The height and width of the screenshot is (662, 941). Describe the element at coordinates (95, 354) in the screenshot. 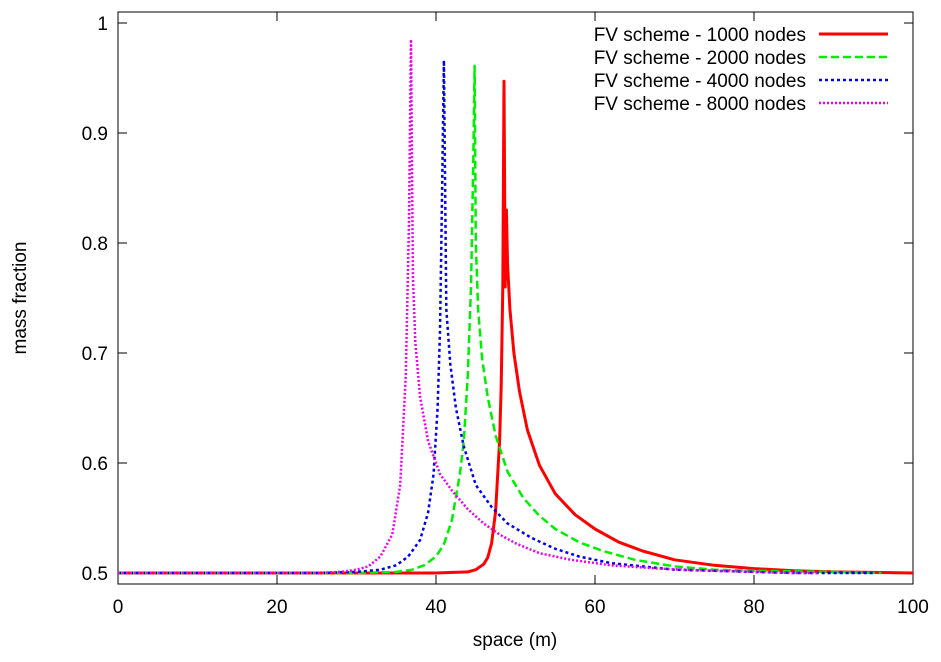

I see `y-tick-label: 0.7` at that location.